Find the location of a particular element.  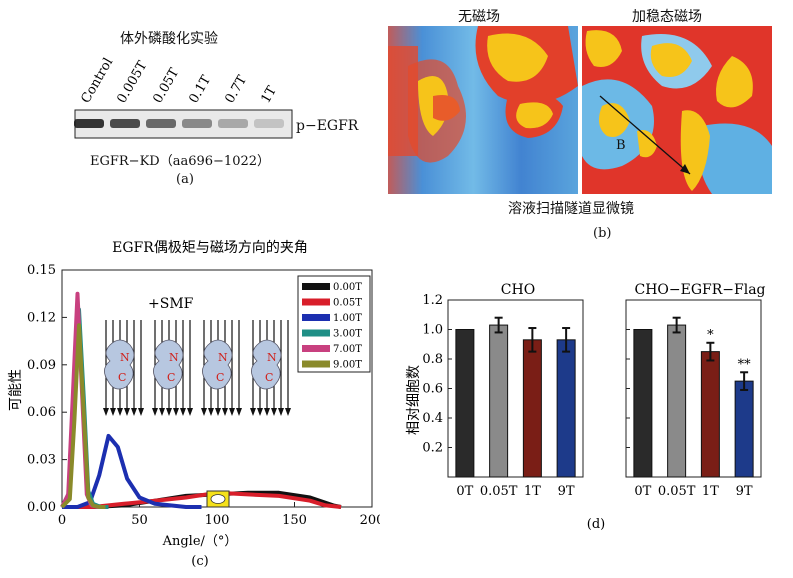

significance-mark: * is located at coordinates (710, 335).